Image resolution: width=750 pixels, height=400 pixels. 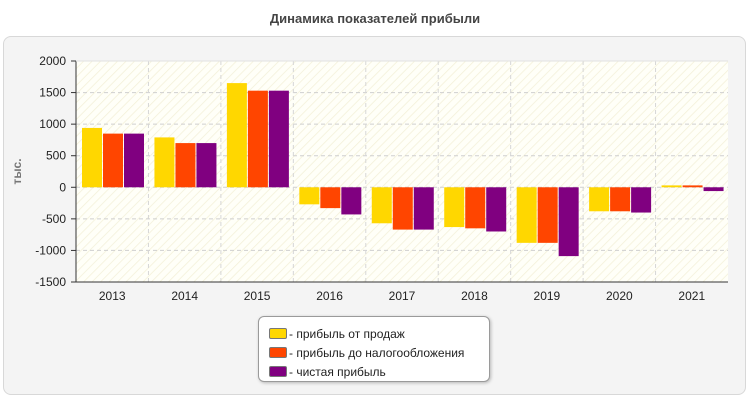 I want to click on x-tick-label: 2013, so click(x=112, y=296).